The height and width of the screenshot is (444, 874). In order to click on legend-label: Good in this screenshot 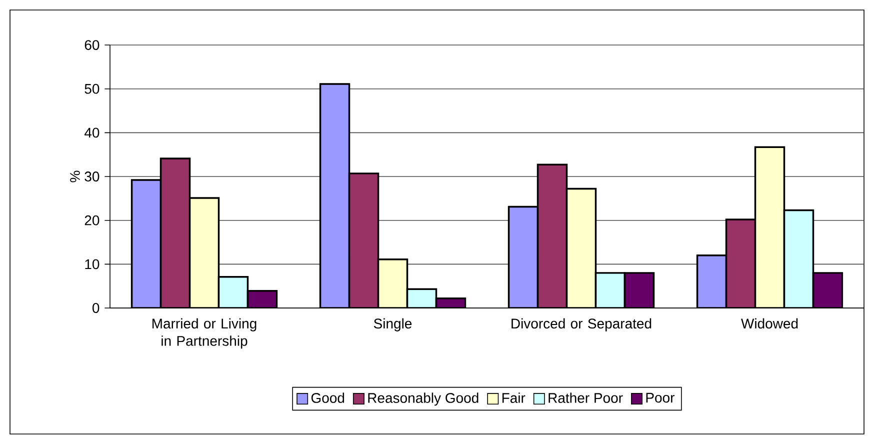, I will do `click(327, 397)`.